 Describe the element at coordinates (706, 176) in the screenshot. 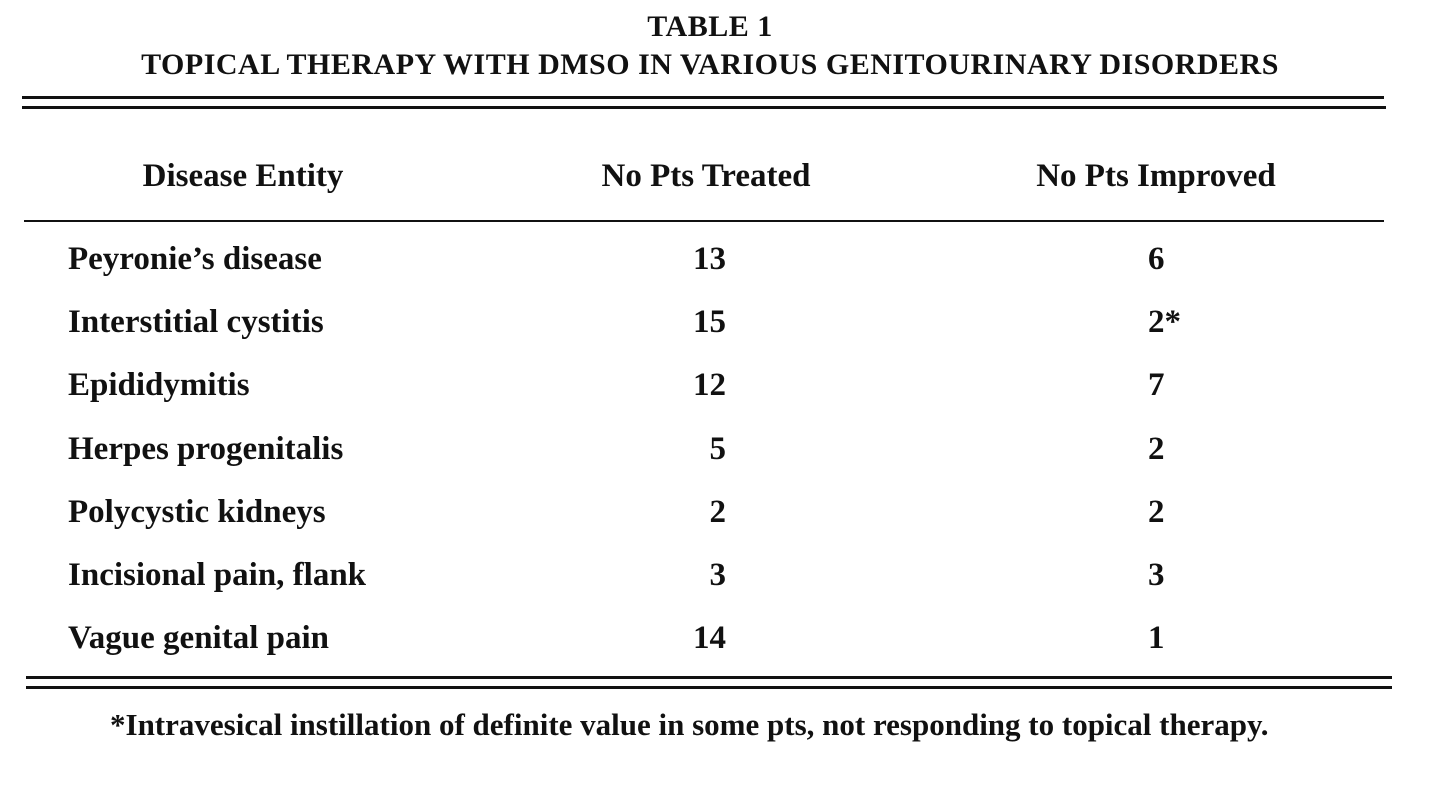

I see `column-header: No Pts Treated` at that location.